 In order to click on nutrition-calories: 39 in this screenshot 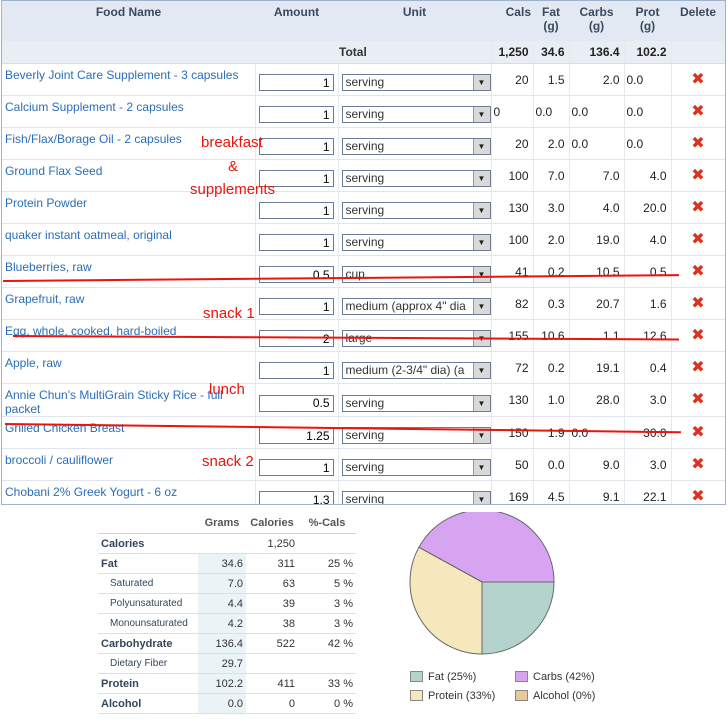, I will do `click(272, 603)`.